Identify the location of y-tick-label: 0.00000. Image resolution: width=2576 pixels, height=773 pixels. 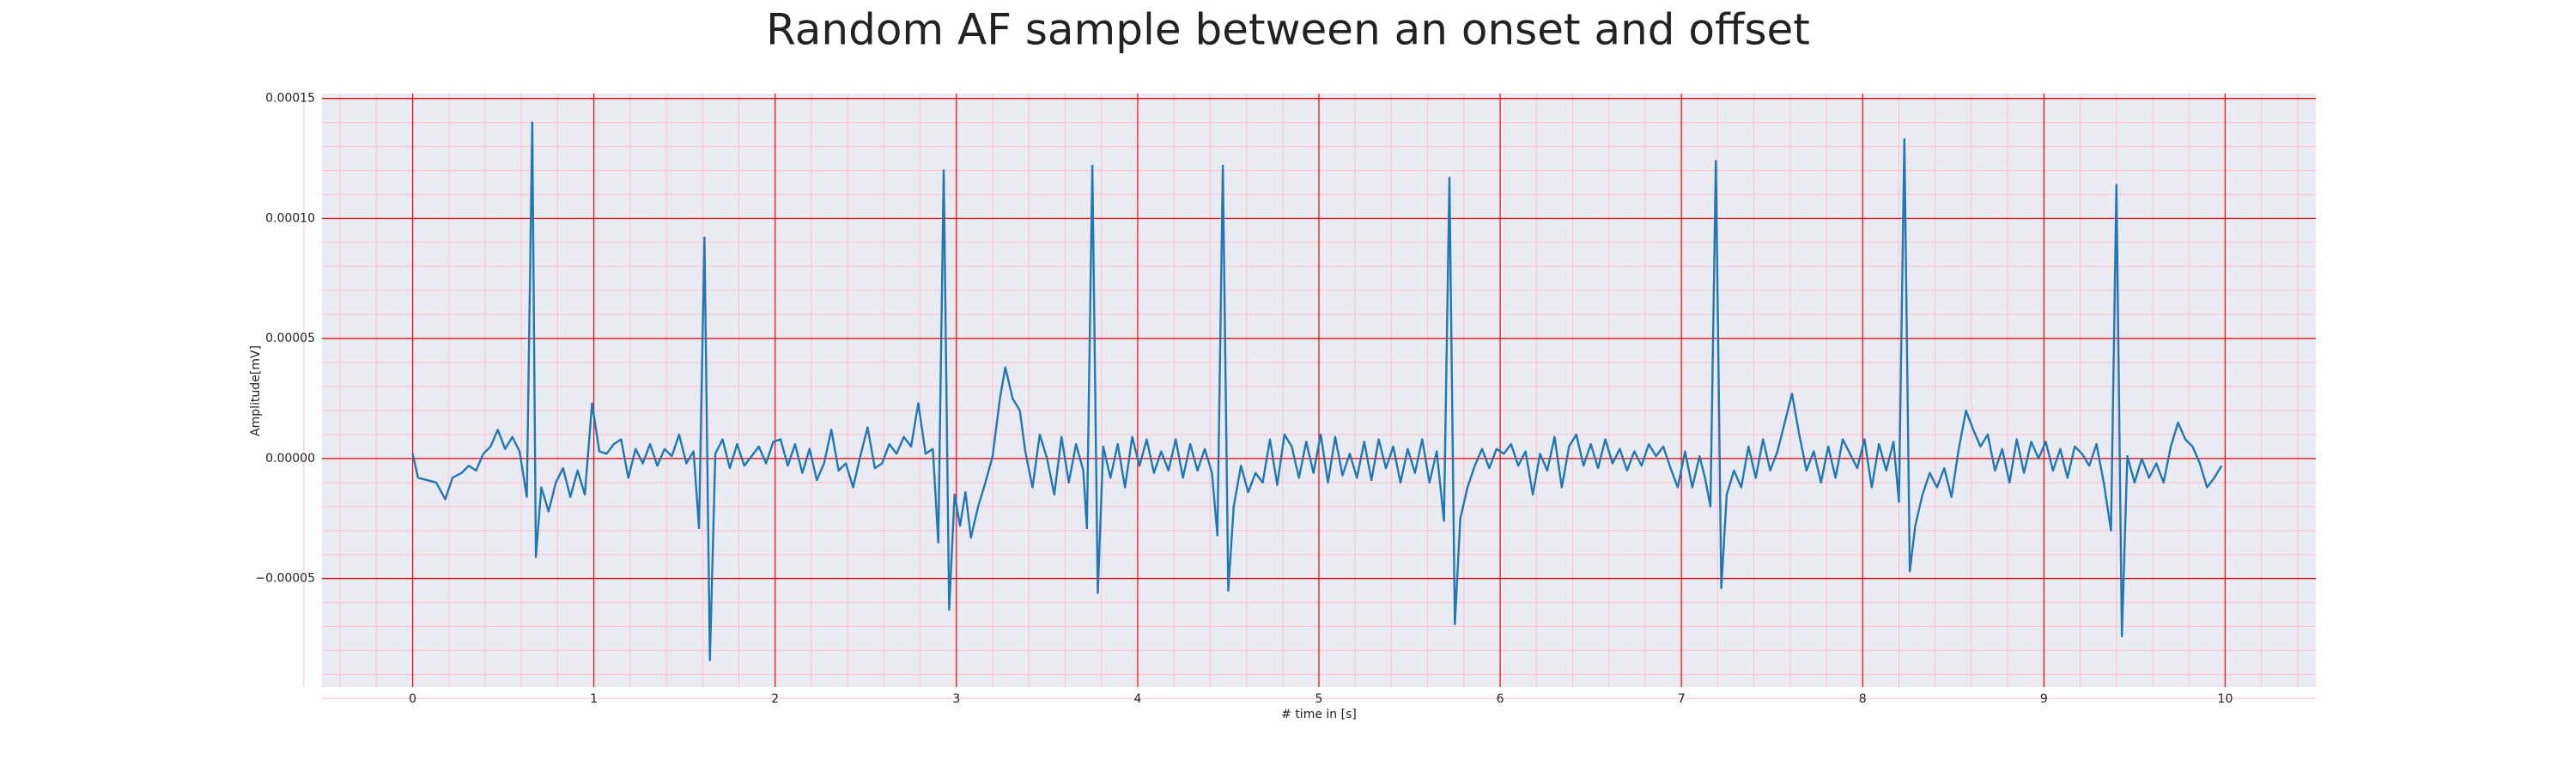
(290, 459).